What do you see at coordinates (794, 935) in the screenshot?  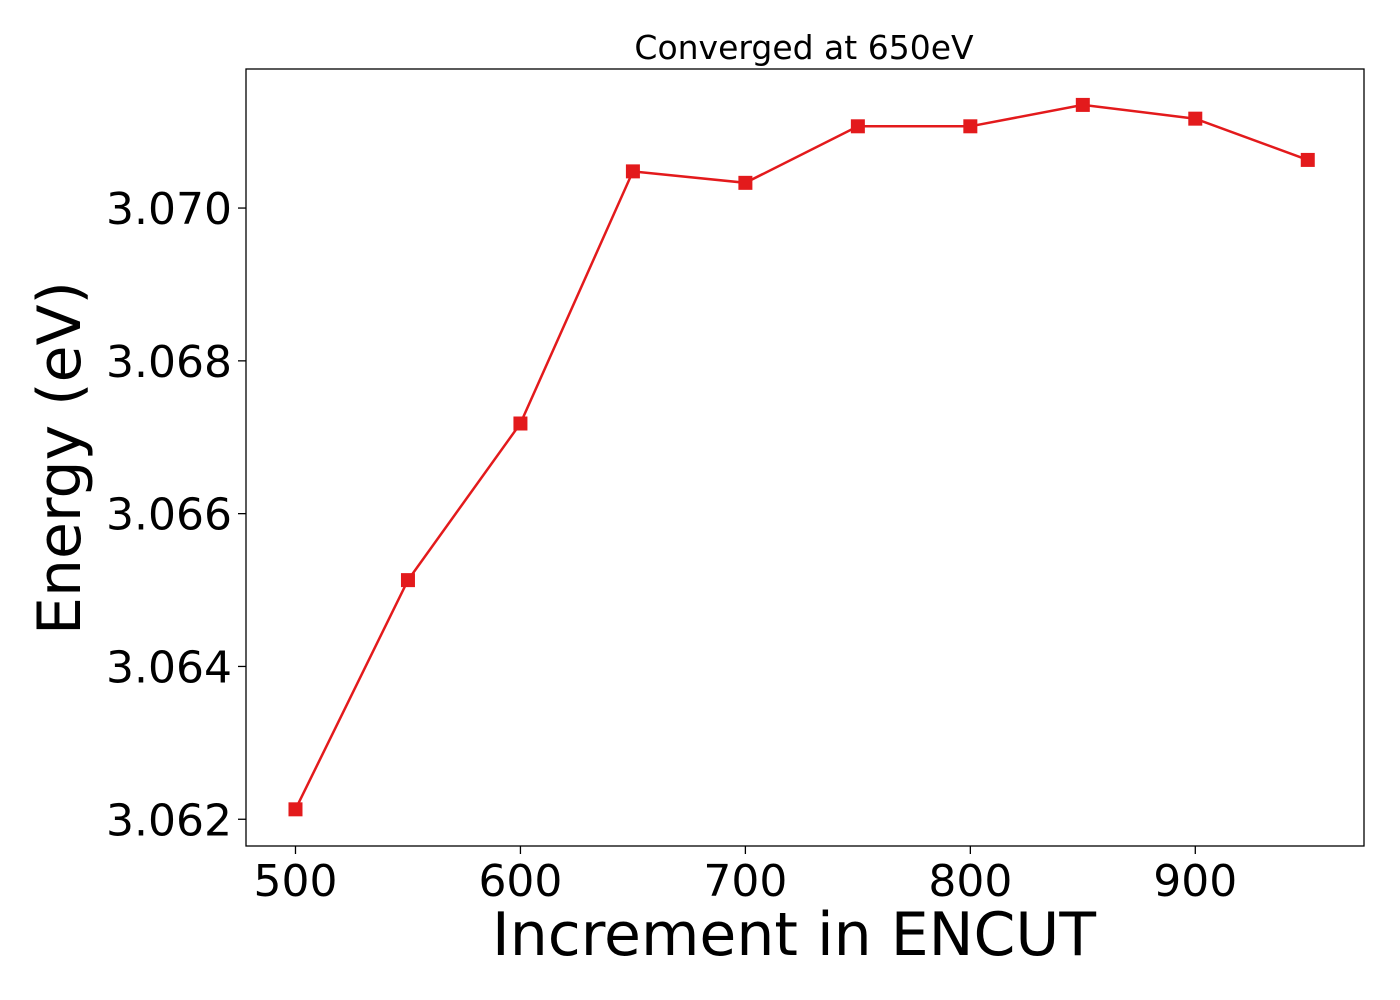 I see `x-axis-title: Increment in ENCUT` at bounding box center [794, 935].